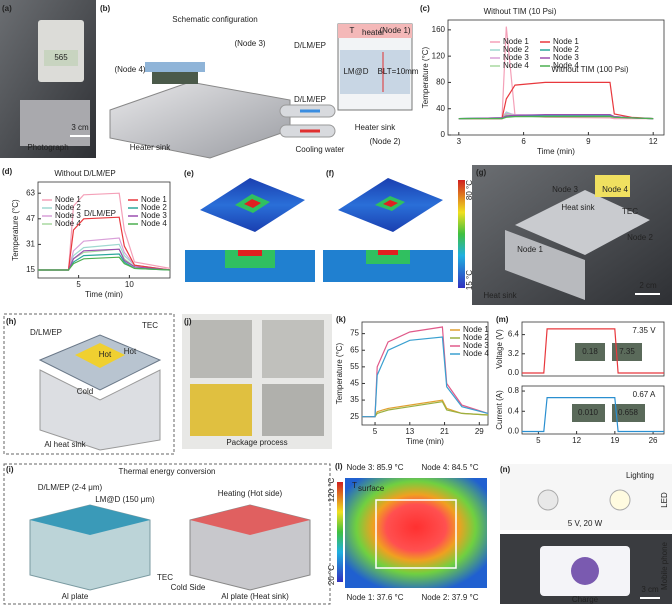  What do you see at coordinates (514, 431) in the screenshot?
I see `y-tick-label: 0.0` at bounding box center [514, 431].